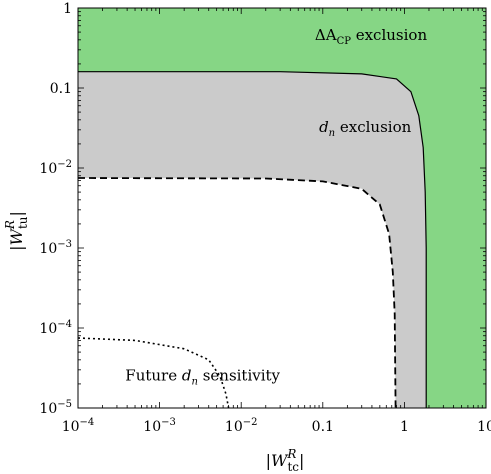 This screenshot has width=491, height=474. I want to click on y-tick-label: 10⁻⁴, so click(55, 328).